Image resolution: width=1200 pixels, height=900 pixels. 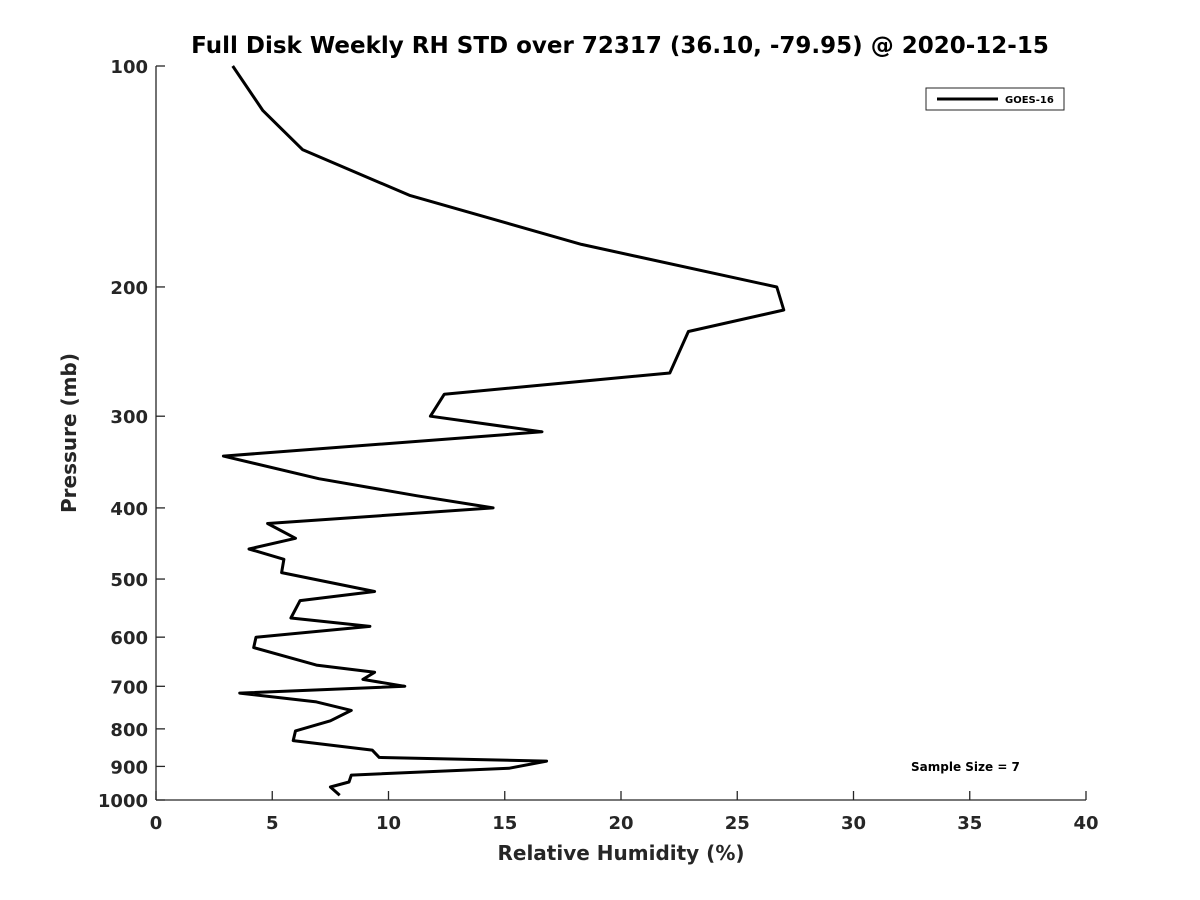 I want to click on x-tick-label: 5, so click(x=272, y=823).